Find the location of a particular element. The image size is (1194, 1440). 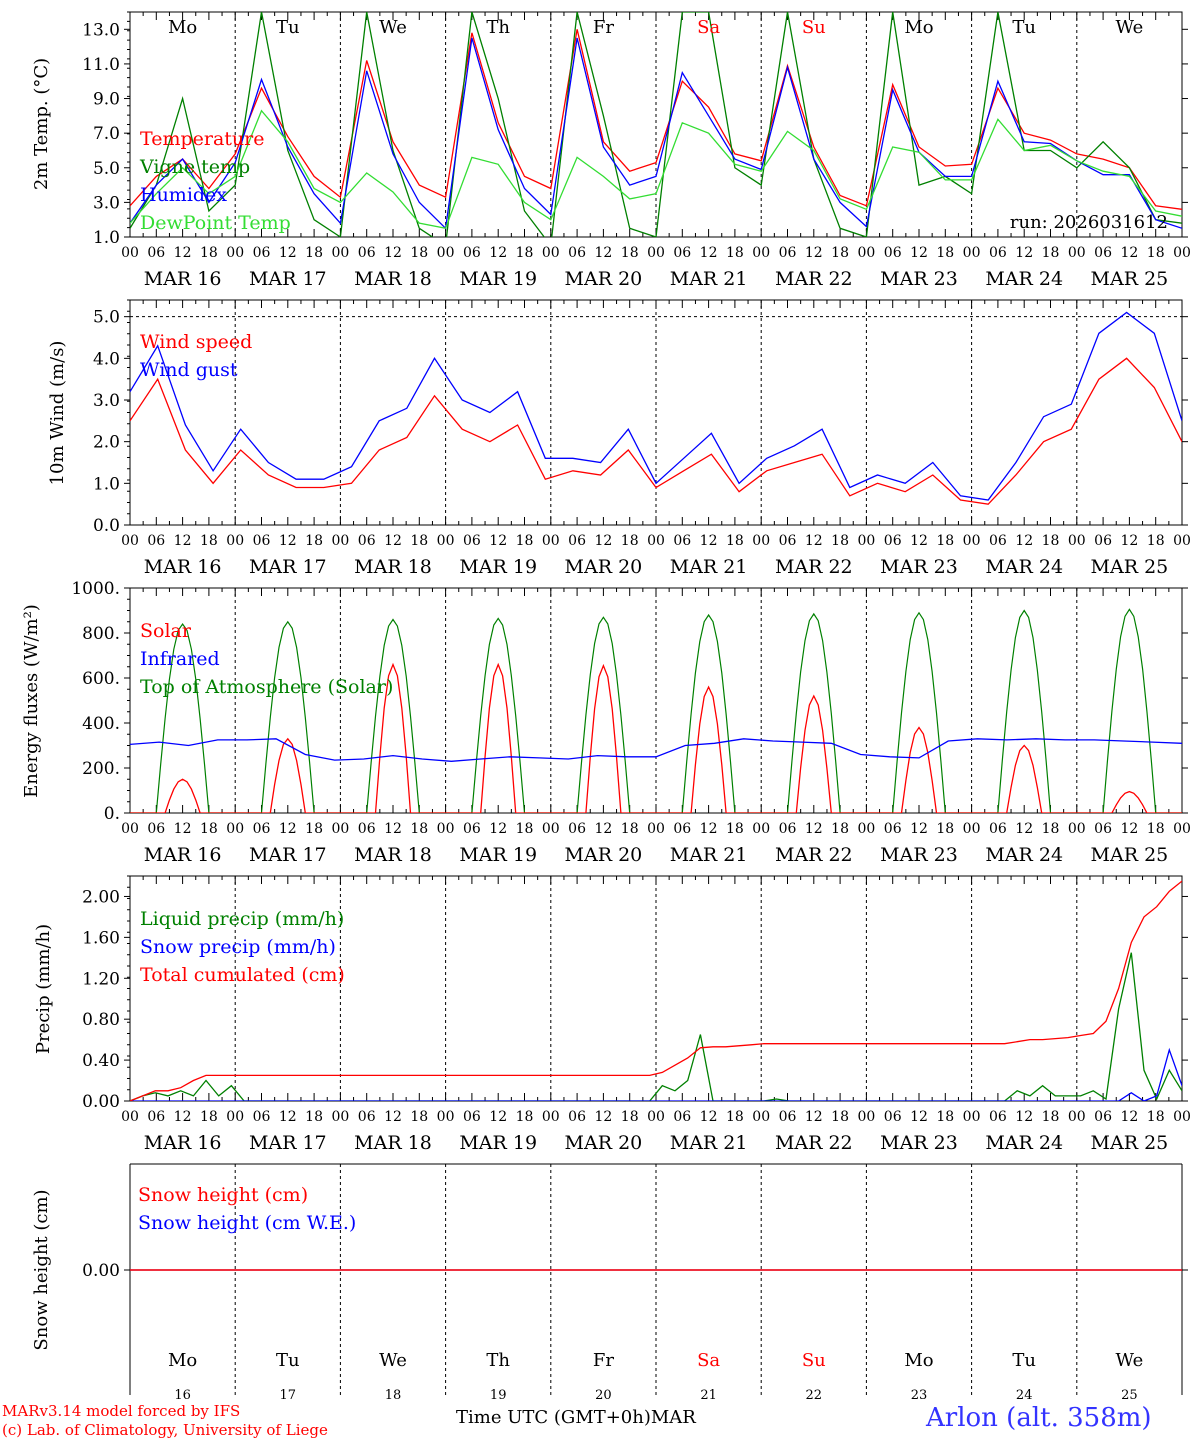

temp-date-label: MAR 20 is located at coordinates (604, 279).